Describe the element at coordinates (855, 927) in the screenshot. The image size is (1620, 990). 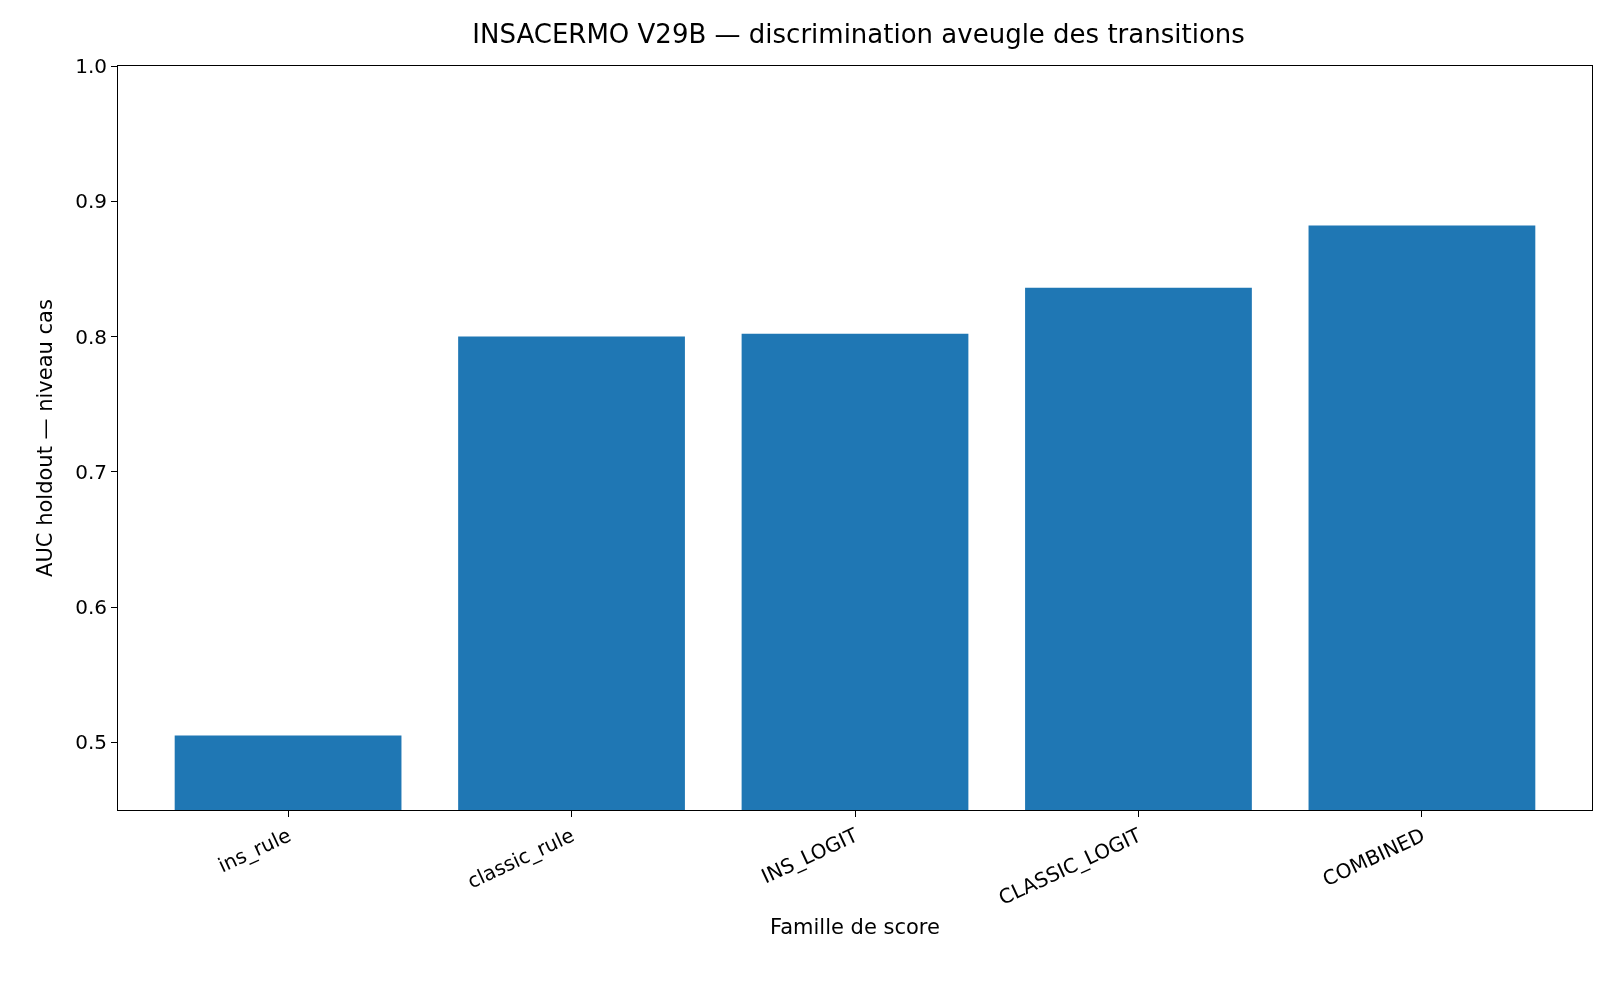
I see `x-axis-title: Famille de score` at that location.